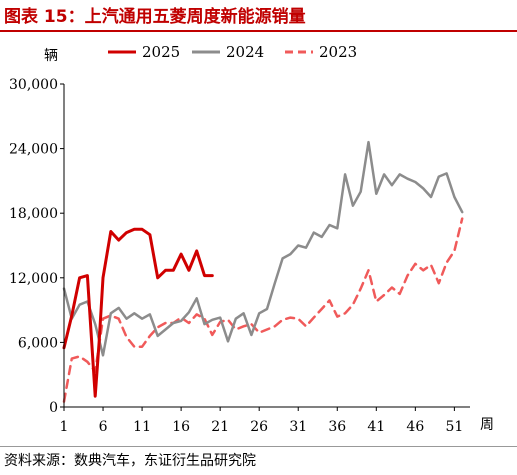  What do you see at coordinates (64, 427) in the screenshot?
I see `x-tick-label: 1` at bounding box center [64, 427].